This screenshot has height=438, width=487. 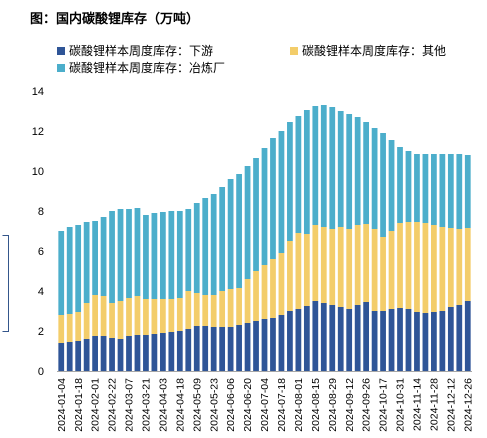 What do you see at coordinates (141, 68) in the screenshot?
I see `legend-item-smelter: 碳酸锂样本周度库存：冶炼厂` at bounding box center [141, 68].